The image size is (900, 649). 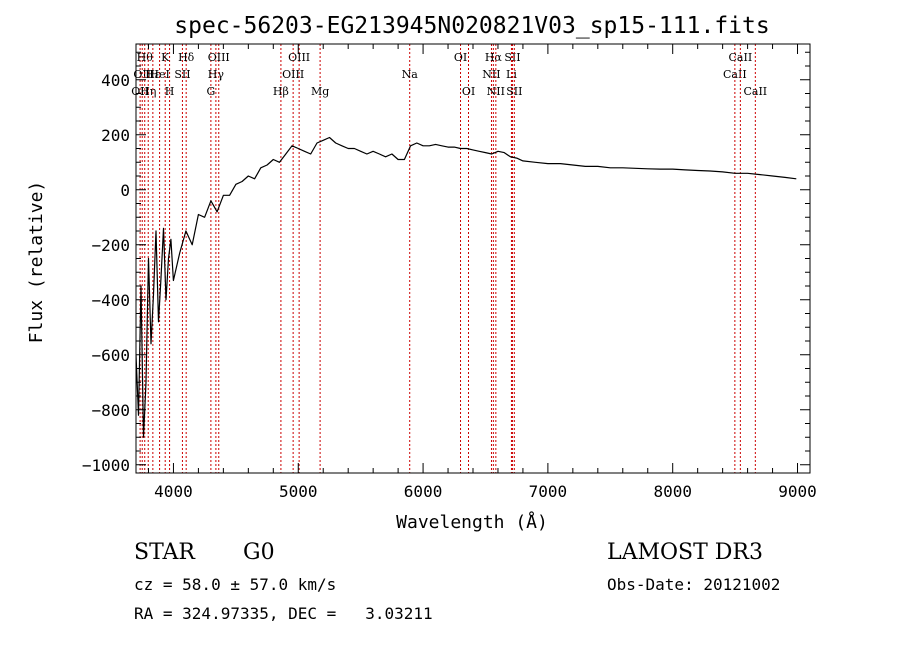 I want to click on y-tick-label: 0, so click(x=125, y=190).